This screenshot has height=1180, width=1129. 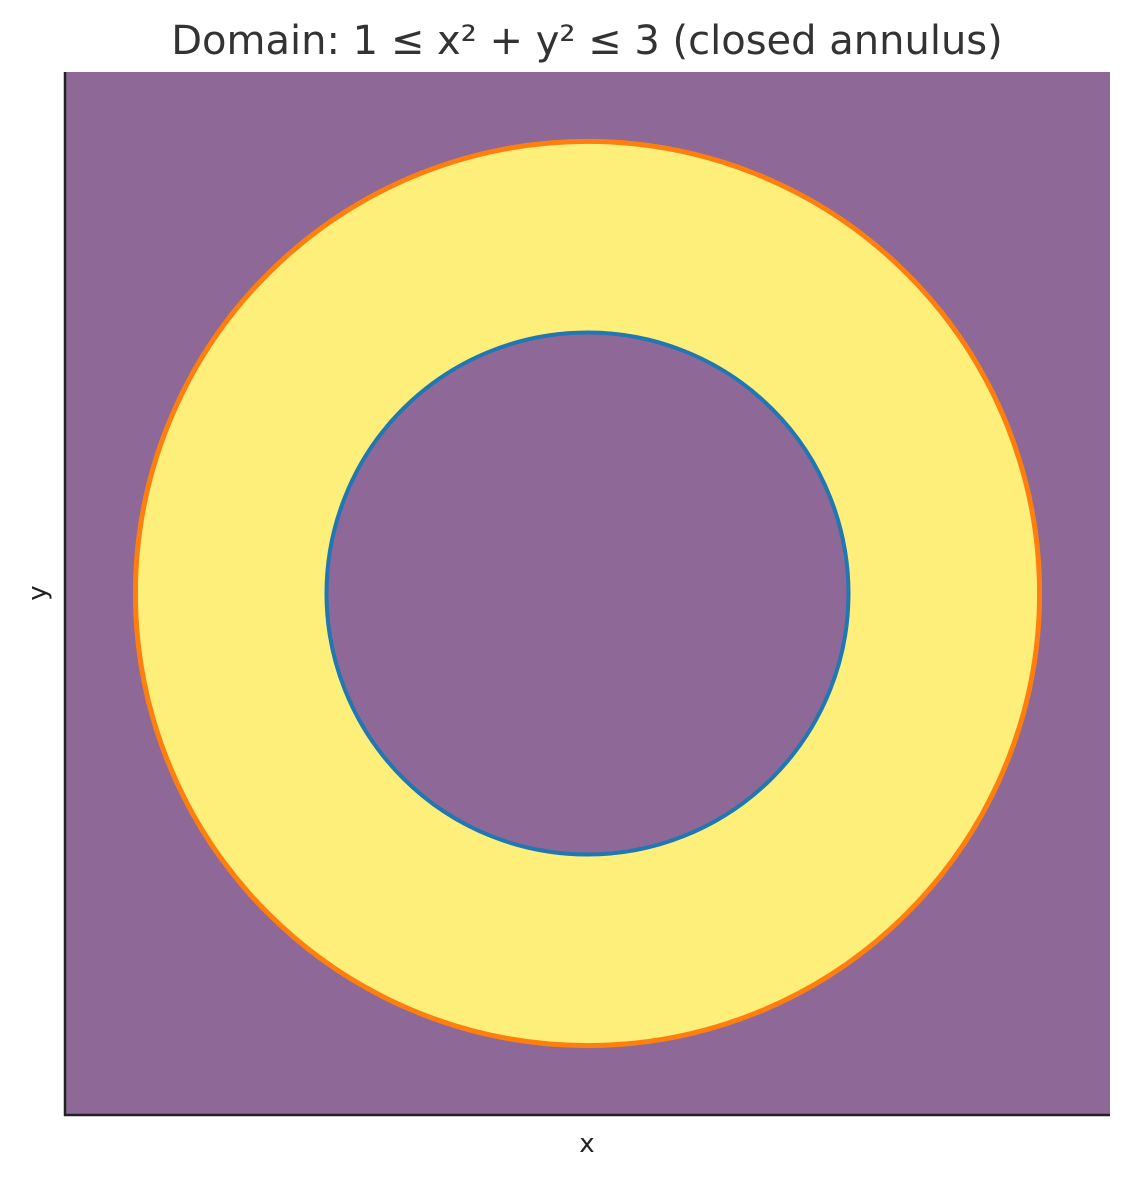 What do you see at coordinates (586, 1144) in the screenshot?
I see `x-axis-label: x` at bounding box center [586, 1144].